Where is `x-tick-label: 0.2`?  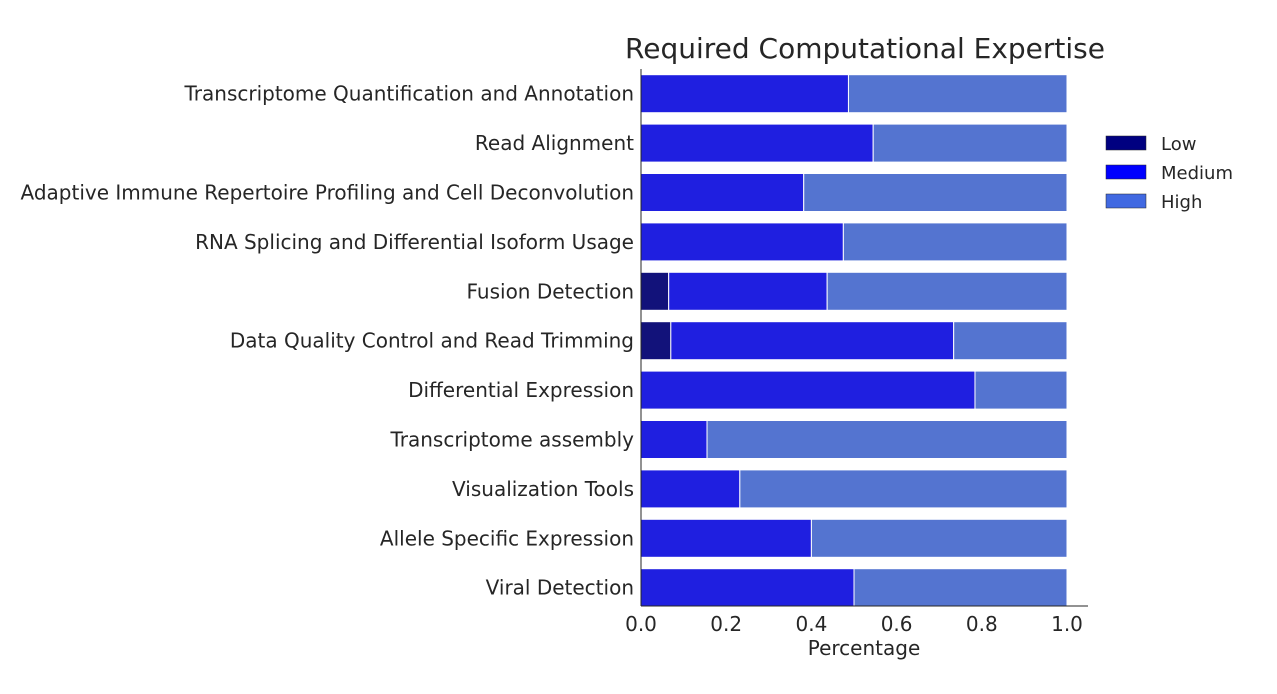 x-tick-label: 0.2 is located at coordinates (726, 624).